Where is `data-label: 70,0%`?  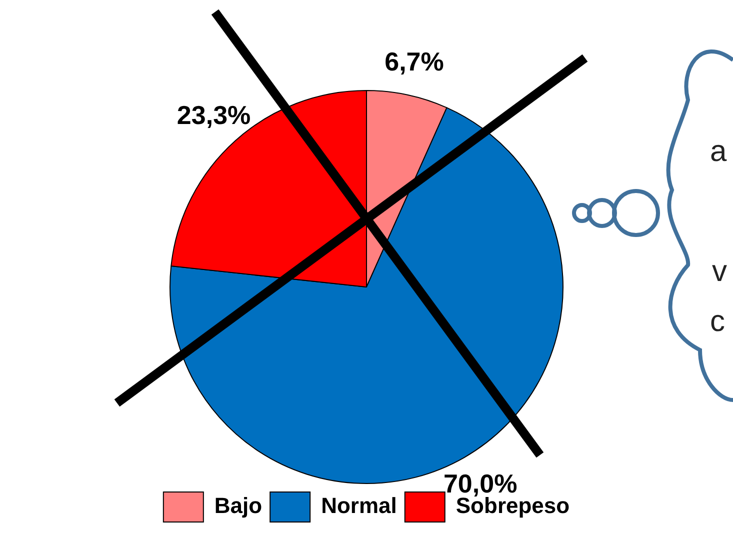 data-label: 70,0% is located at coordinates (480, 483).